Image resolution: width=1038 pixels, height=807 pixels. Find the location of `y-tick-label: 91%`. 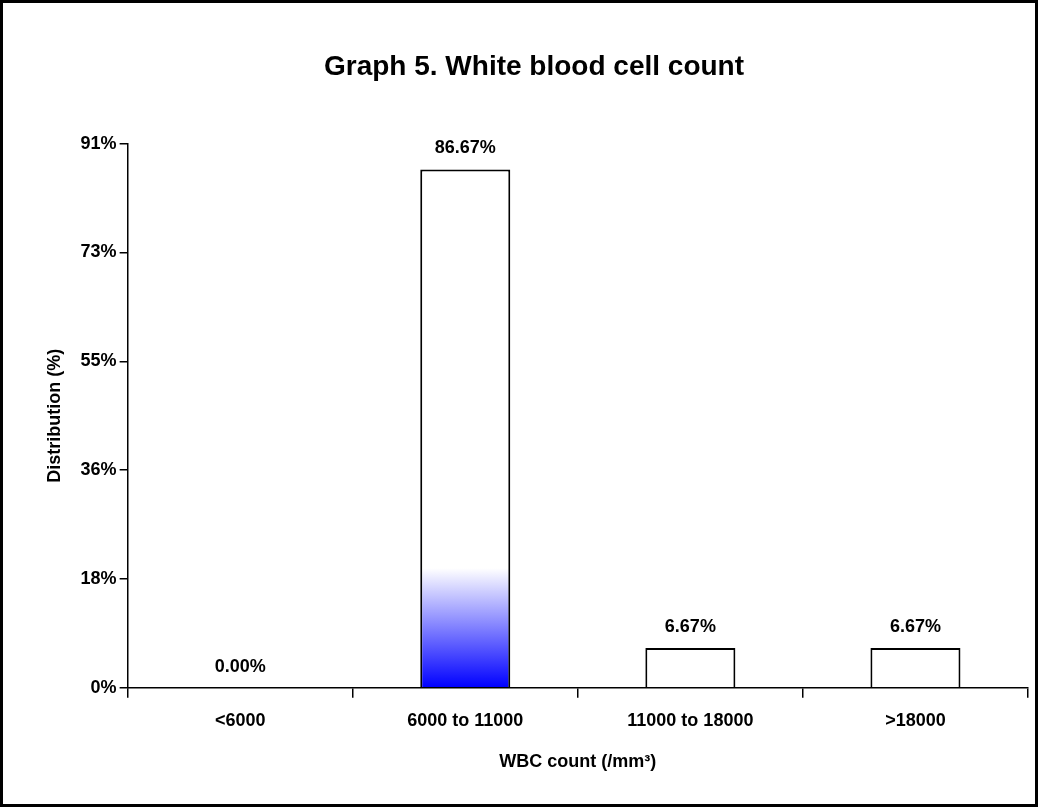

y-tick-label: 91% is located at coordinates (98, 142).